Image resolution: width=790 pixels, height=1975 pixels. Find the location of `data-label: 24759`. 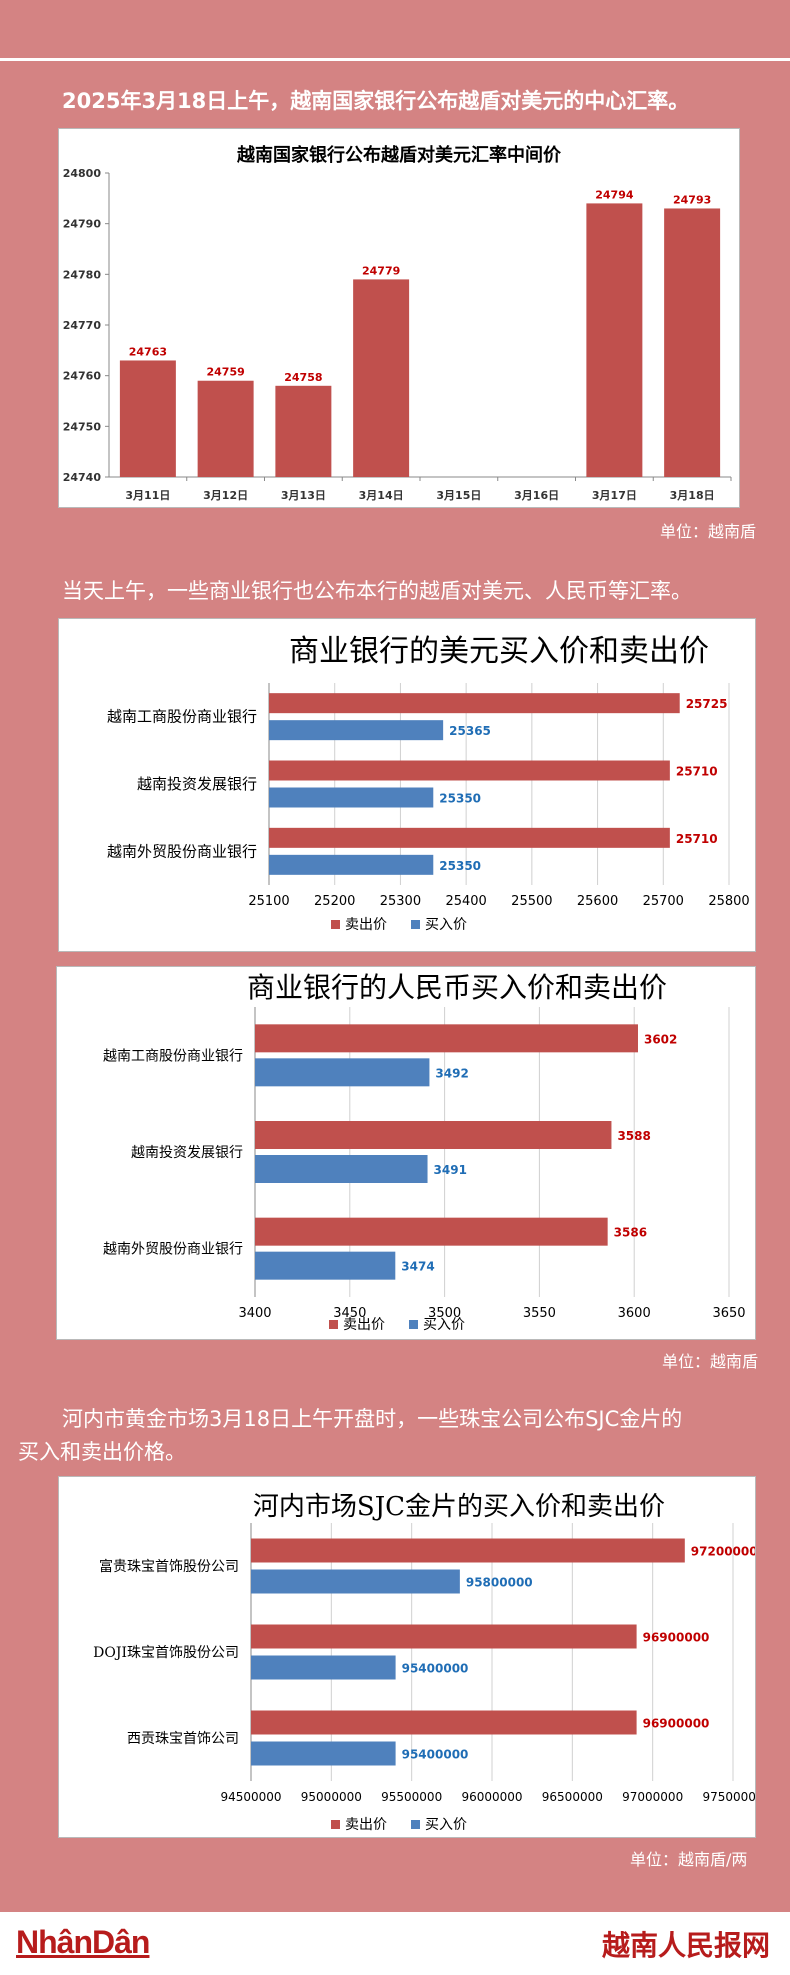

data-label: 24759 is located at coordinates (225, 372).